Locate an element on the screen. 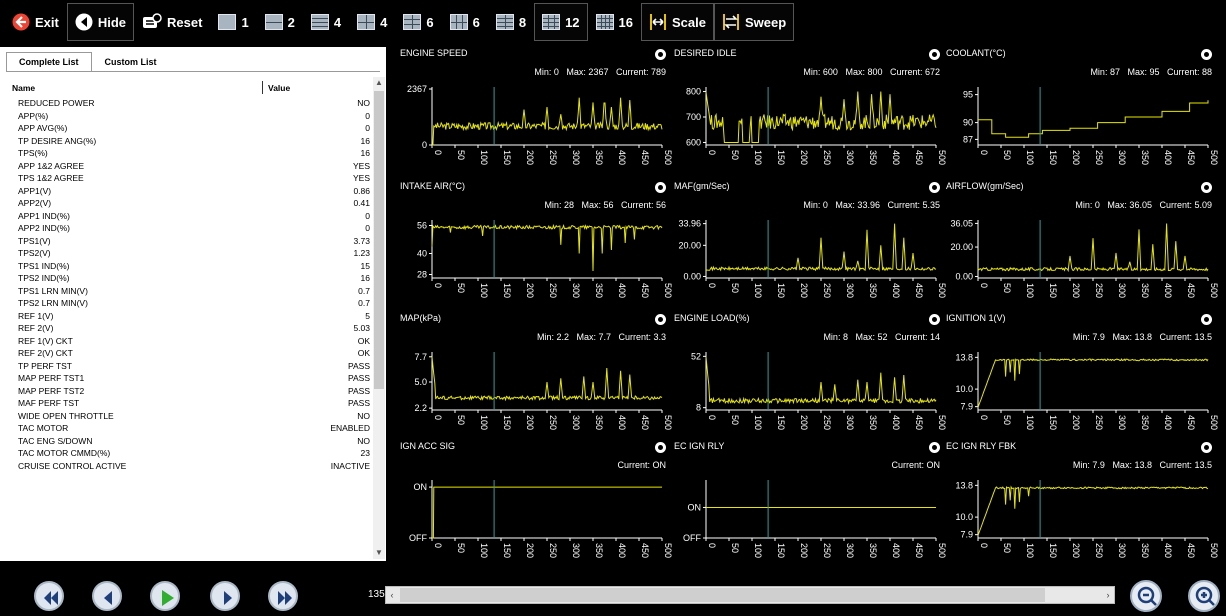  list-item: APP1 IND(%) 0 is located at coordinates (187, 216).